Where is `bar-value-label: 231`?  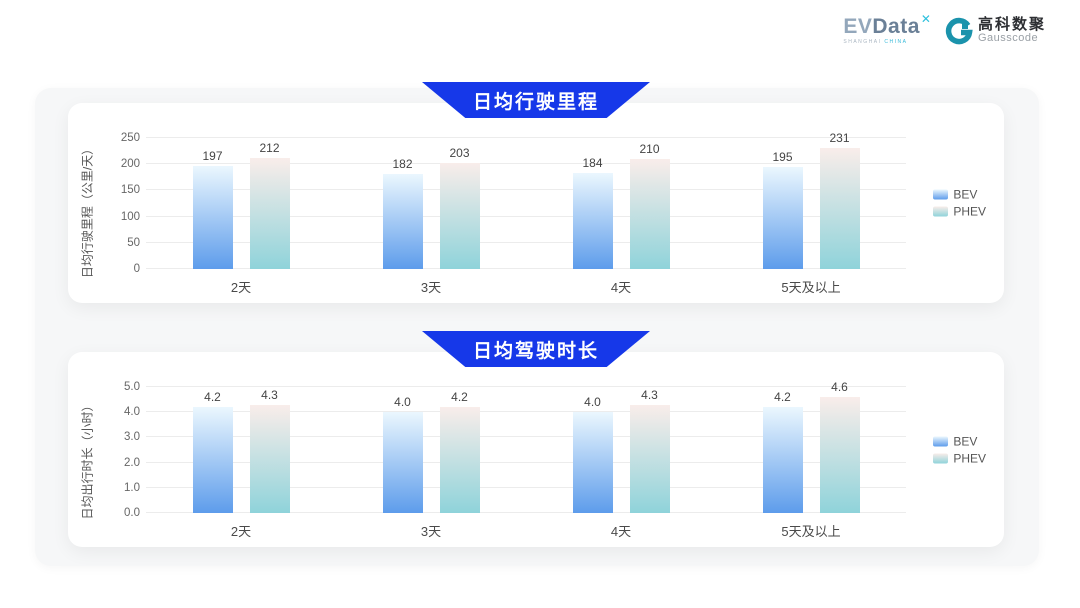
bar-value-label: 231 is located at coordinates (839, 137).